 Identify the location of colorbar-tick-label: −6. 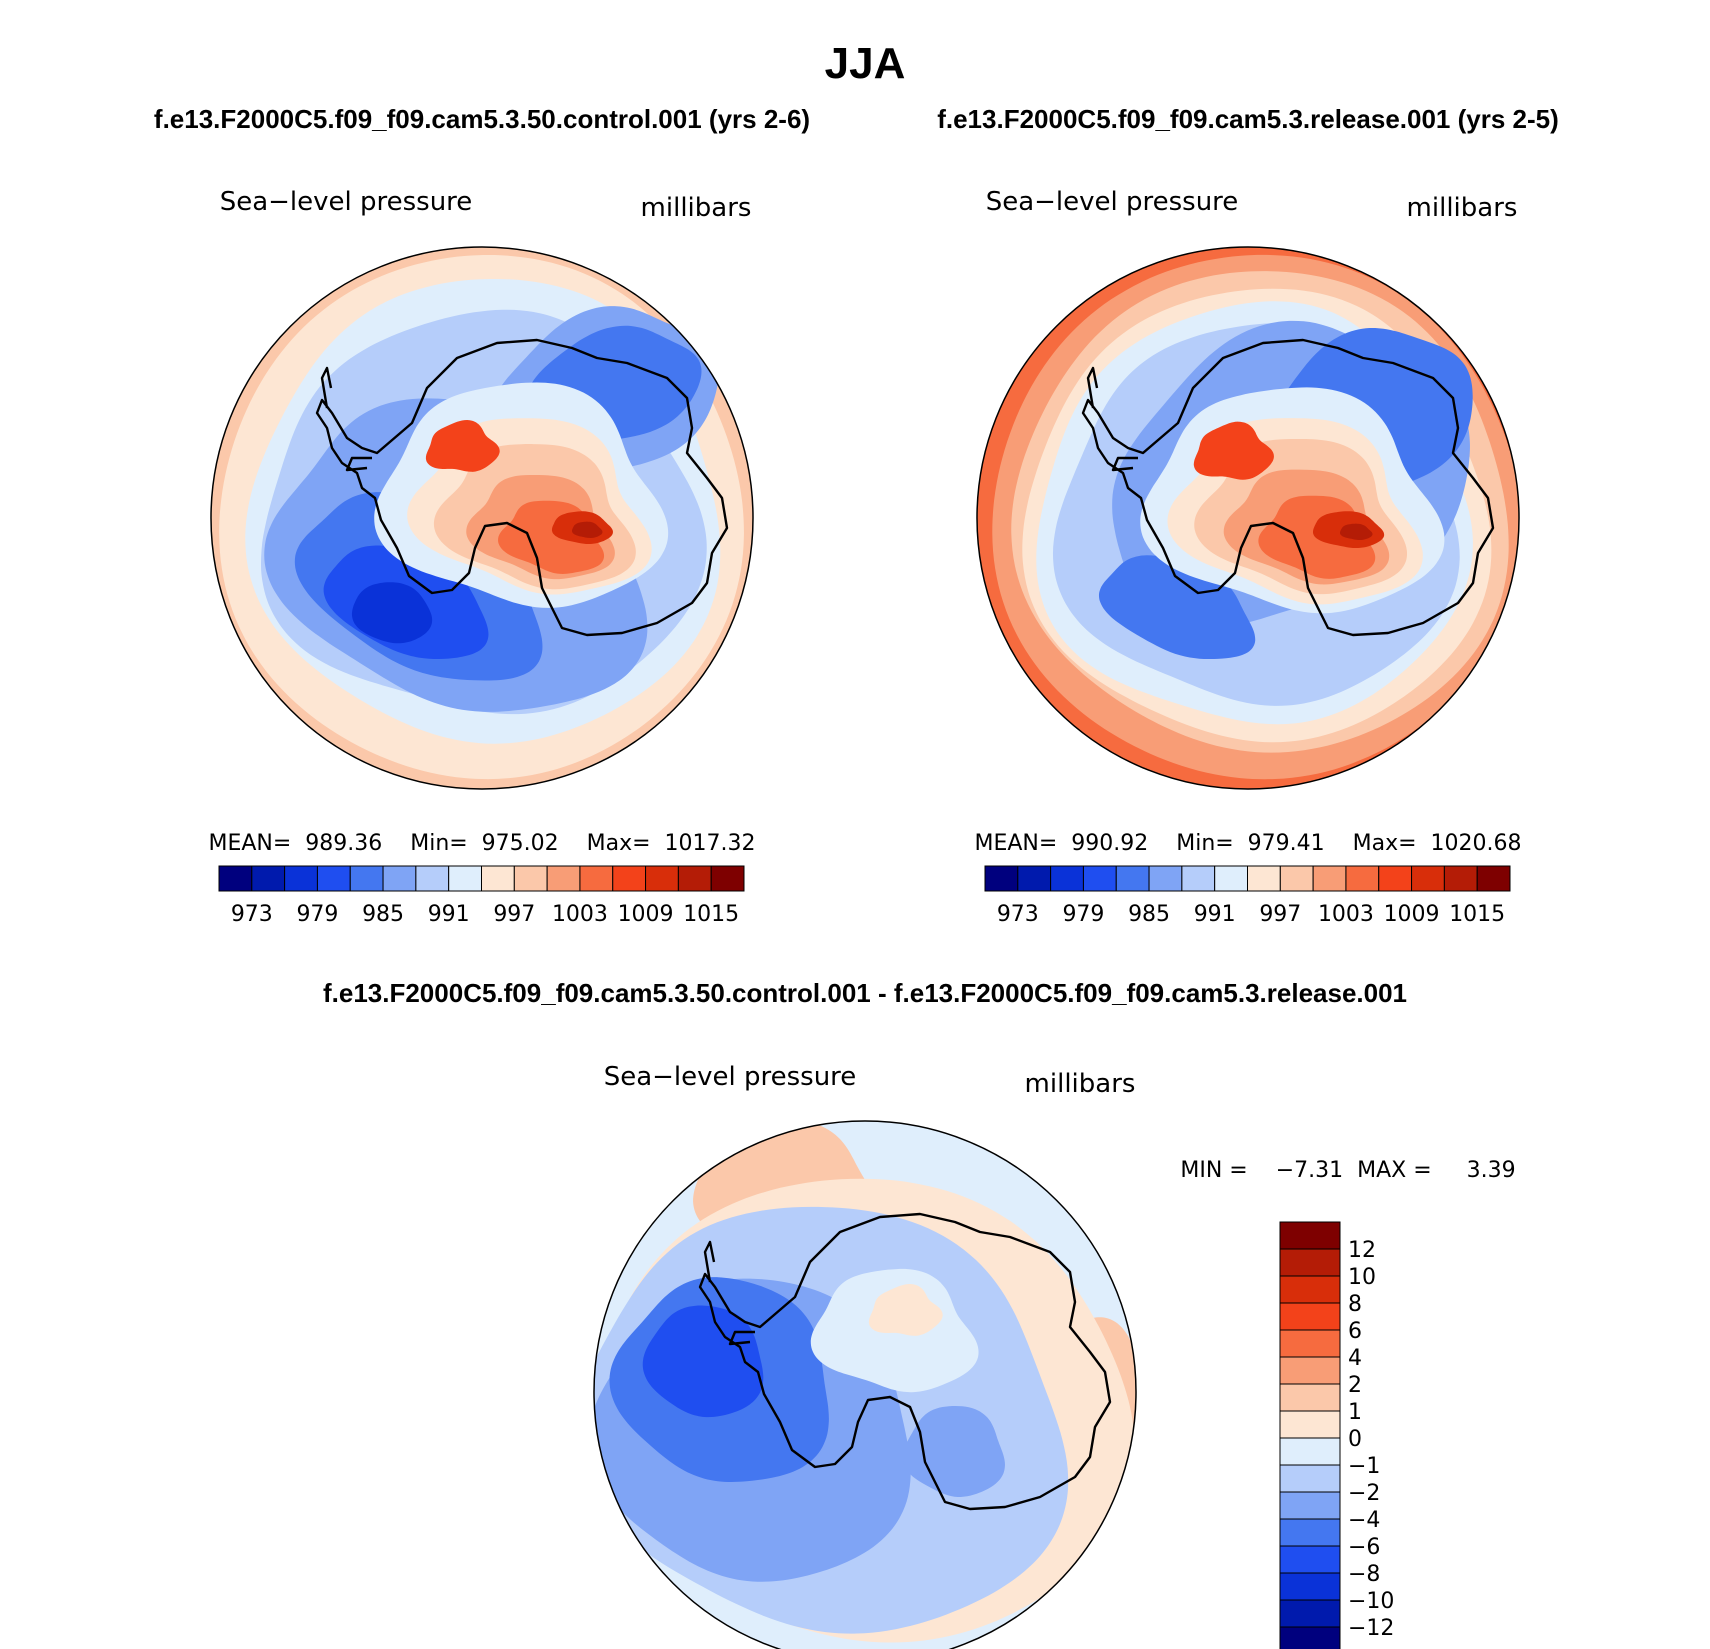
(1364, 1547).